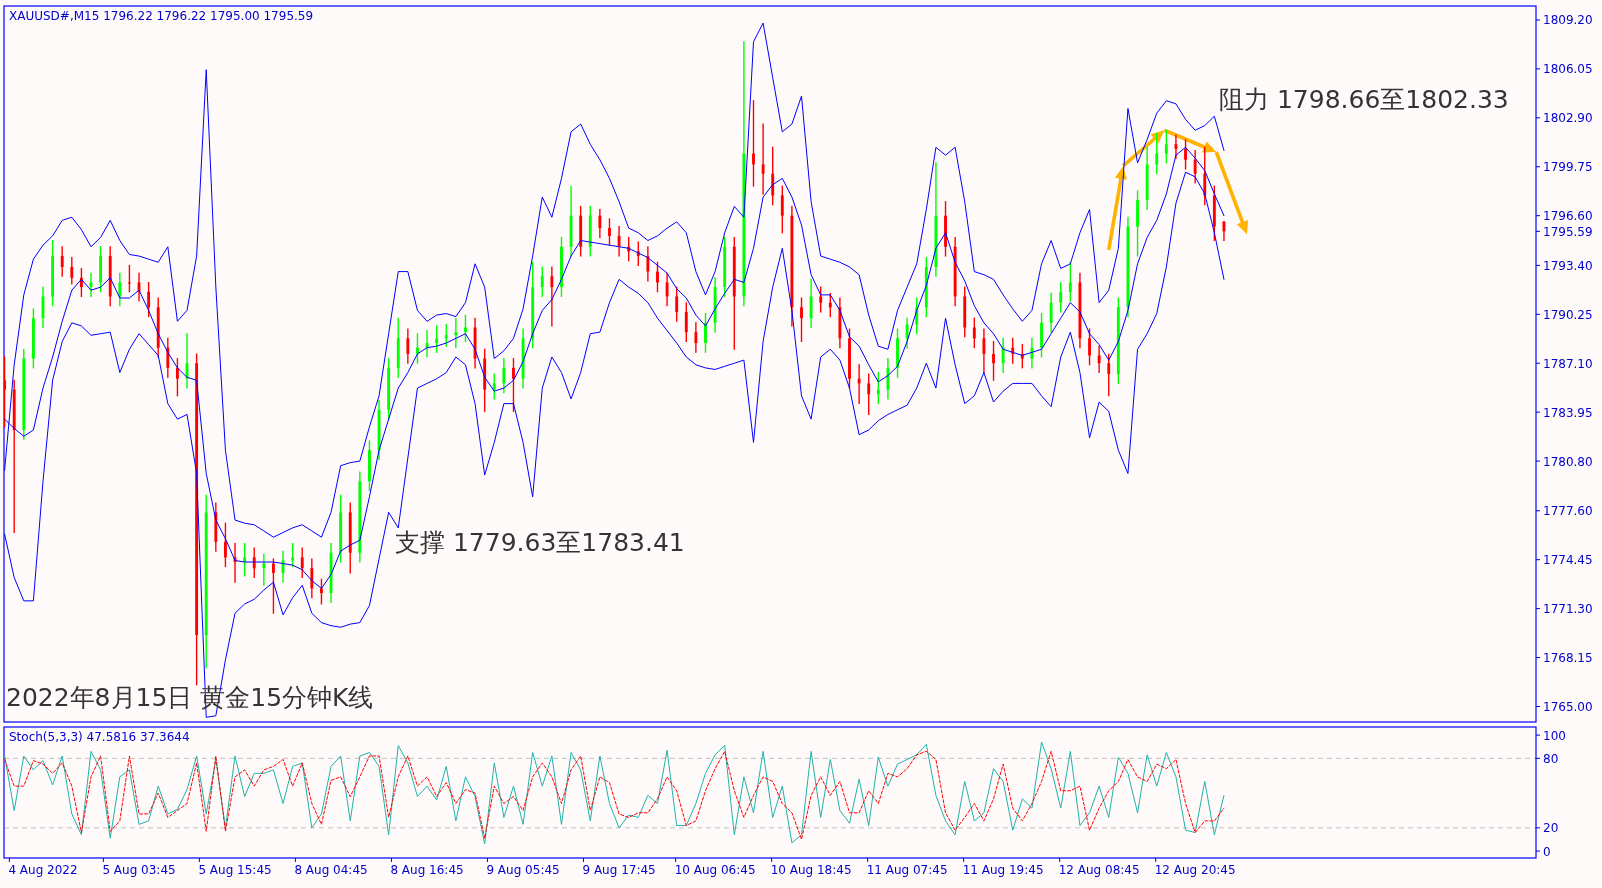 The image size is (1602, 888). Describe the element at coordinates (1568, 461) in the screenshot. I see `y-tick-label: 1780.80` at that location.